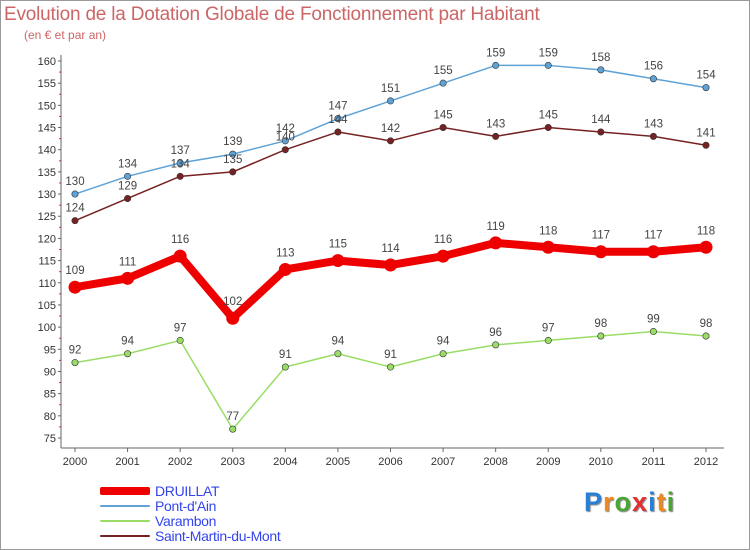  I want to click on data-label: 109, so click(74, 271).